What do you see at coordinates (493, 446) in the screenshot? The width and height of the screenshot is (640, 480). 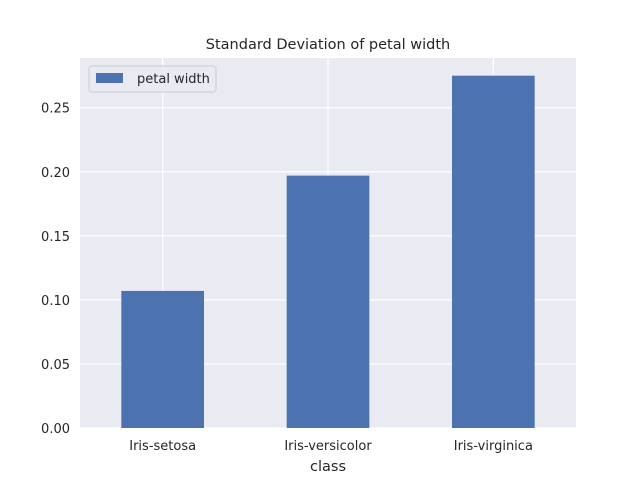 I see `x-tick-label: Iris-virginica` at bounding box center [493, 446].